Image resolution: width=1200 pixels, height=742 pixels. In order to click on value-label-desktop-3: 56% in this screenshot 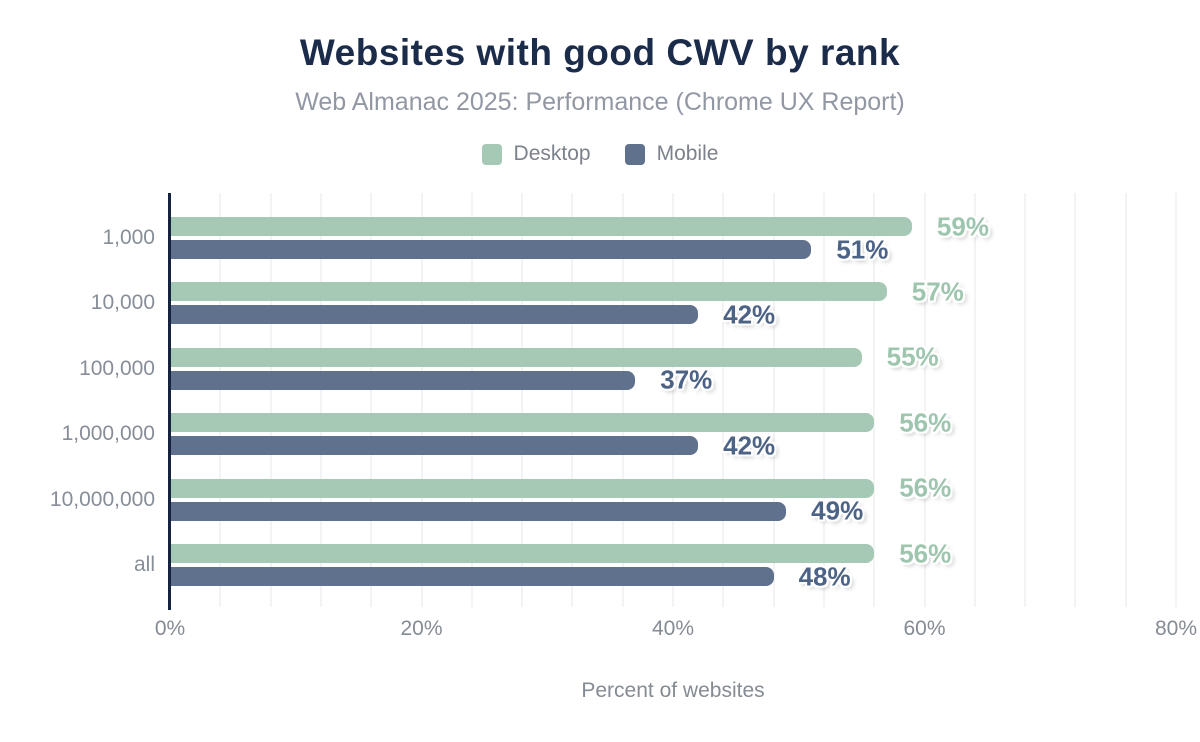, I will do `click(925, 422)`.